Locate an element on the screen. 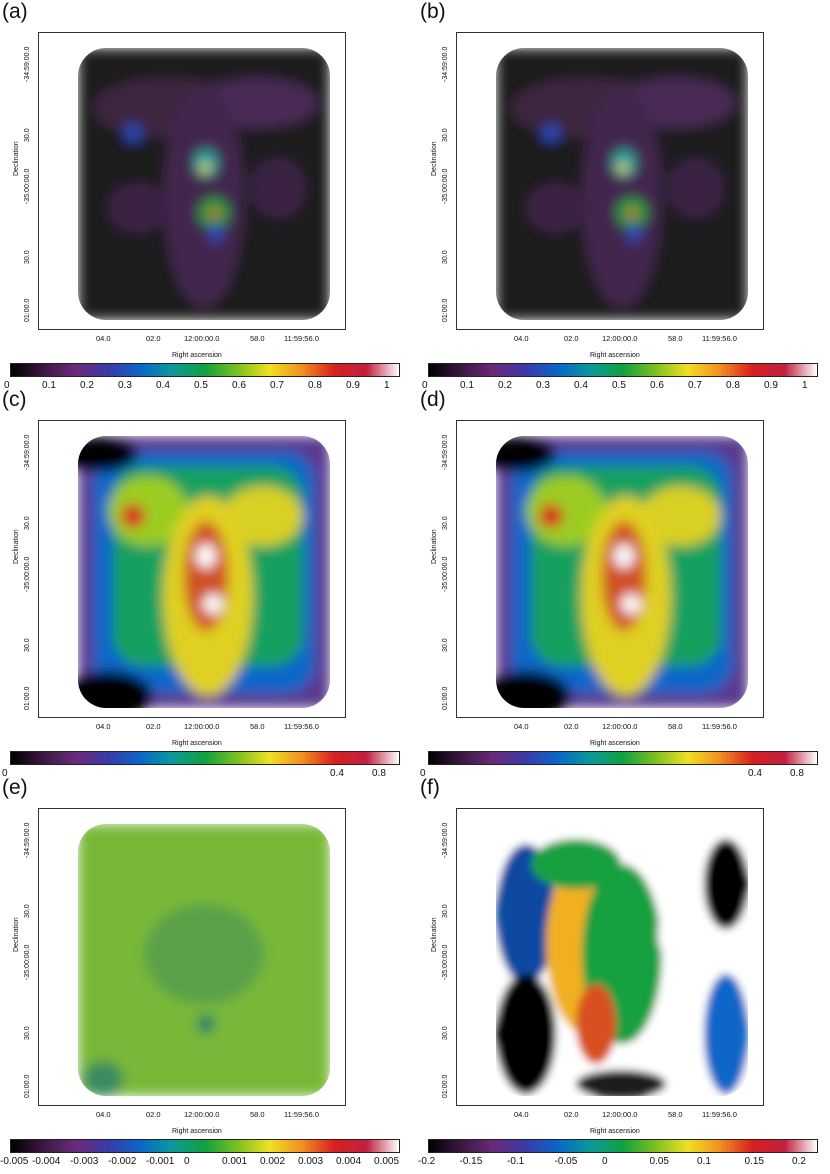 Image resolution: width=830 pixels, height=1174 pixels. panel-label: (f) is located at coordinates (430, 787).